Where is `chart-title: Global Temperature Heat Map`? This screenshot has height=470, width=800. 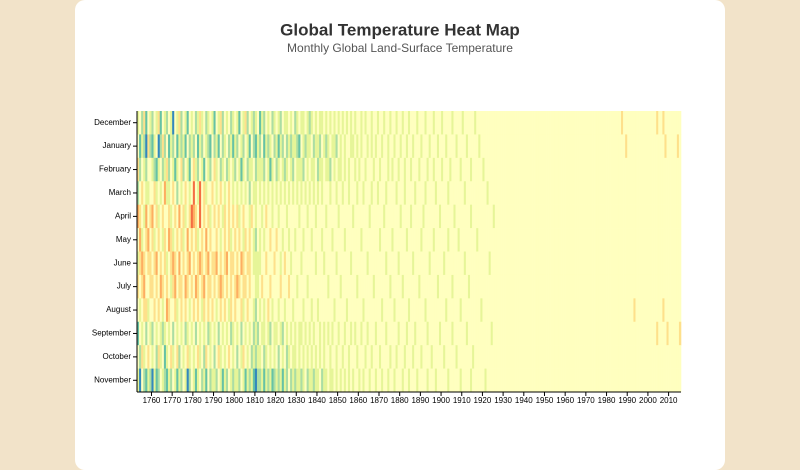
chart-title: Global Temperature Heat Map is located at coordinates (400, 29).